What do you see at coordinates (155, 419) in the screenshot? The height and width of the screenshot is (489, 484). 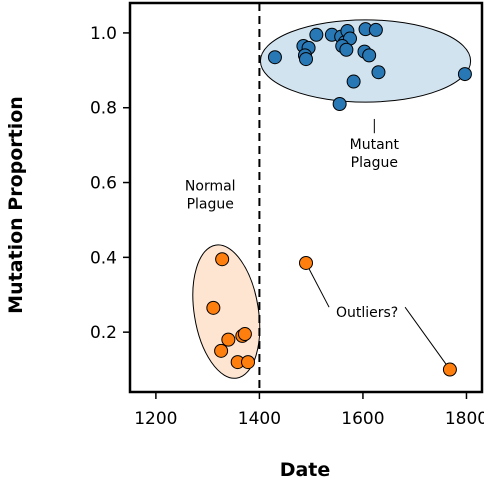 I see `x-tick-label: 1200` at bounding box center [155, 419].